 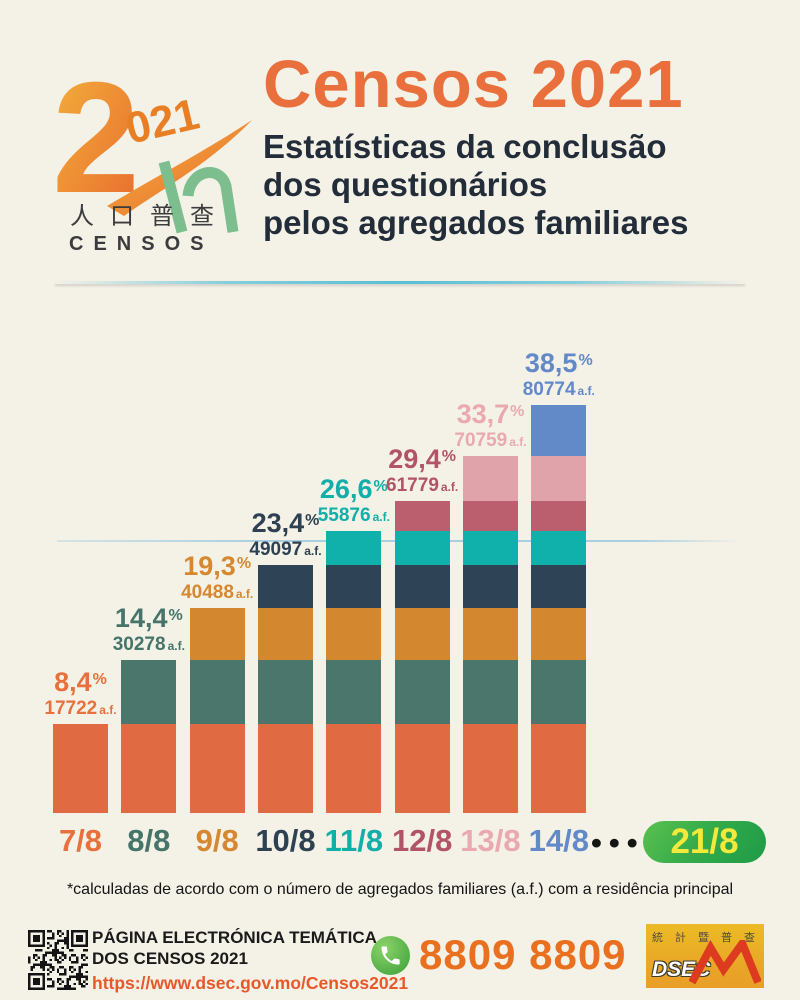 What do you see at coordinates (80, 681) in the screenshot?
I see `percent-label: 8,4%` at bounding box center [80, 681].